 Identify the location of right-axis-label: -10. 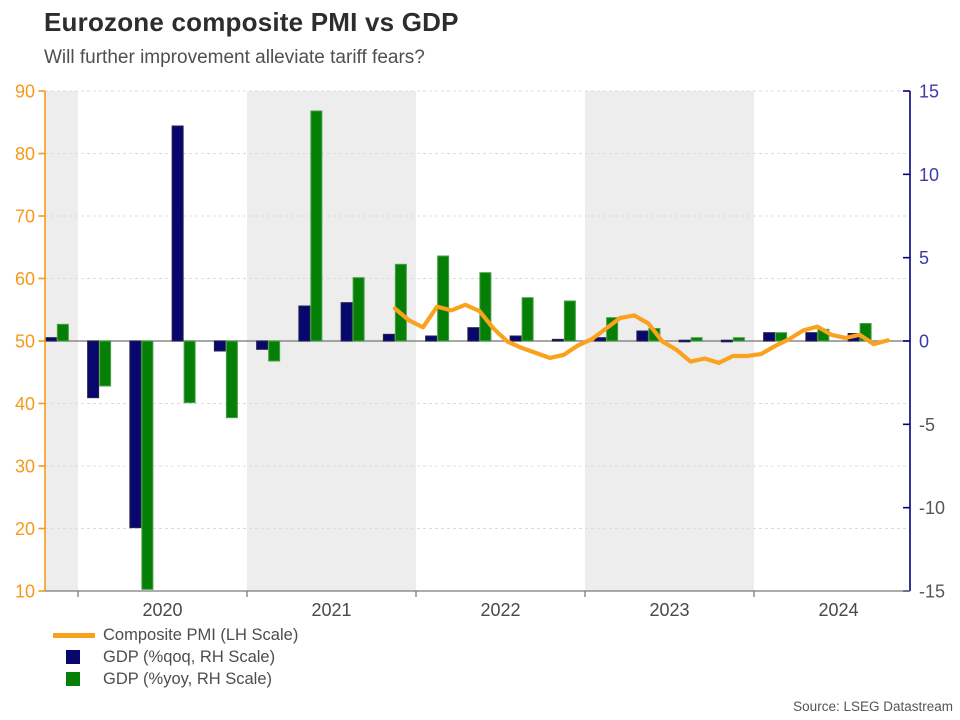
(932, 508).